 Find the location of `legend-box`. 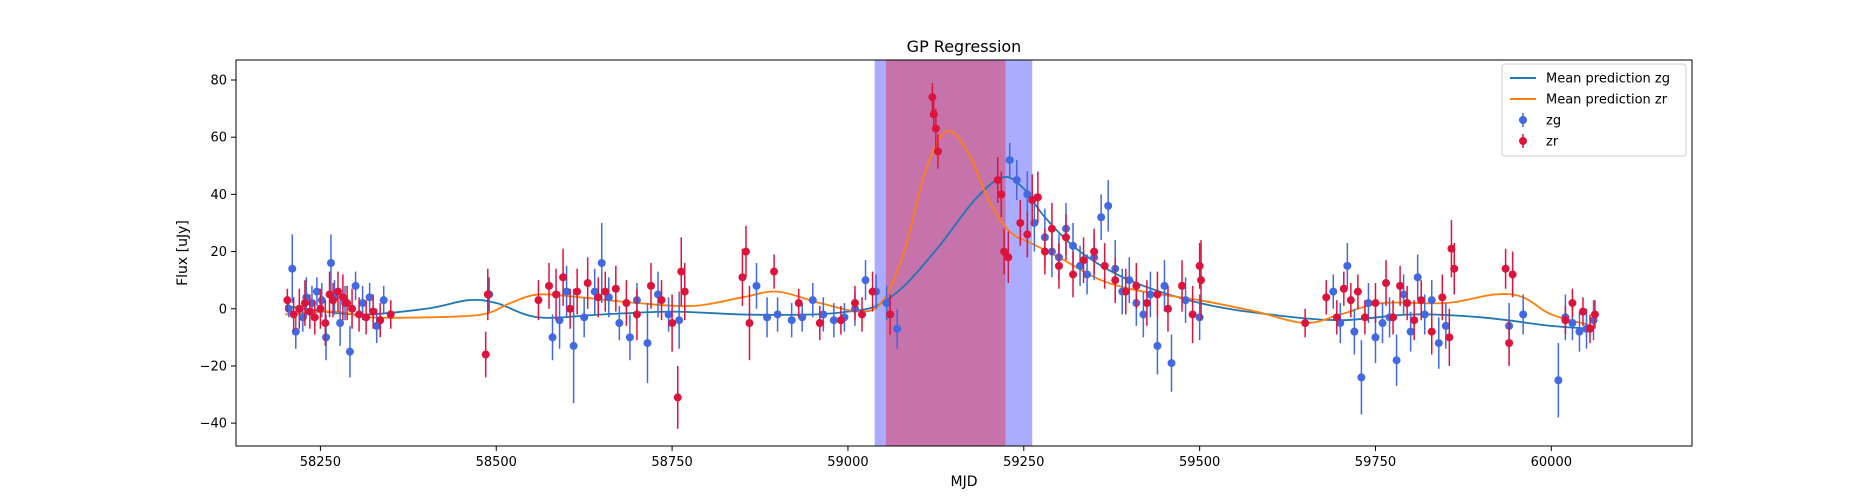

legend-box is located at coordinates (1594, 110).